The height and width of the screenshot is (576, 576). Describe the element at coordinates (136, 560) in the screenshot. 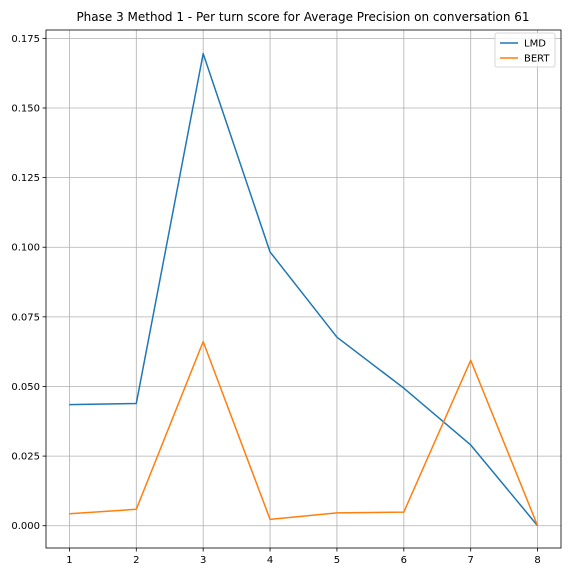

I see `x-tick-label: 2` at that location.